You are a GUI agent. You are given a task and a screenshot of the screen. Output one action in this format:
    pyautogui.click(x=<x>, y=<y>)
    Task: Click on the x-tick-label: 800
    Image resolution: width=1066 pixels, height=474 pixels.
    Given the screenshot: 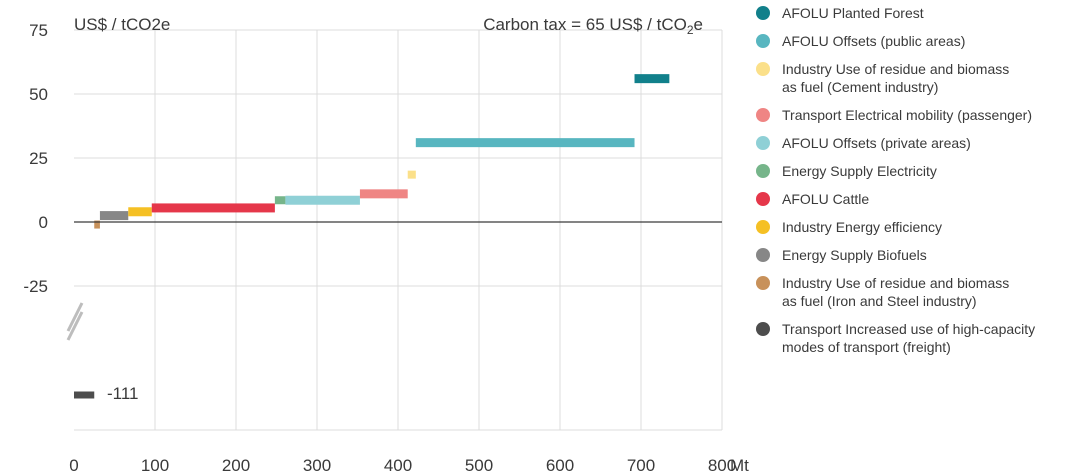 What is the action you would take?
    pyautogui.click(x=722, y=465)
    